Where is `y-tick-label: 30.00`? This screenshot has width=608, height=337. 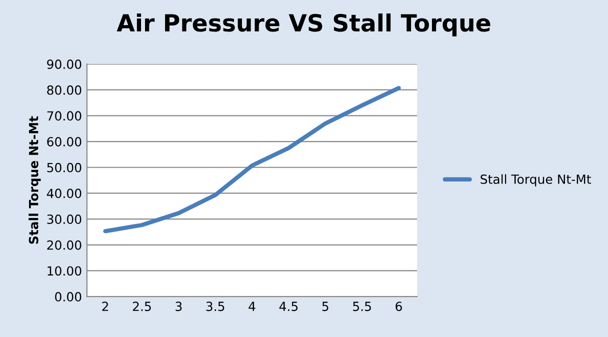 y-tick-label: 30.00 is located at coordinates (64, 219).